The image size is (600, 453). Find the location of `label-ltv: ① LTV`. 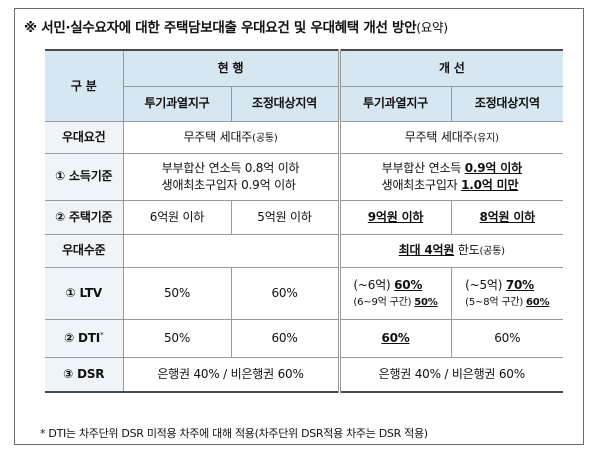

label-ltv: ① LTV is located at coordinates (84, 293).